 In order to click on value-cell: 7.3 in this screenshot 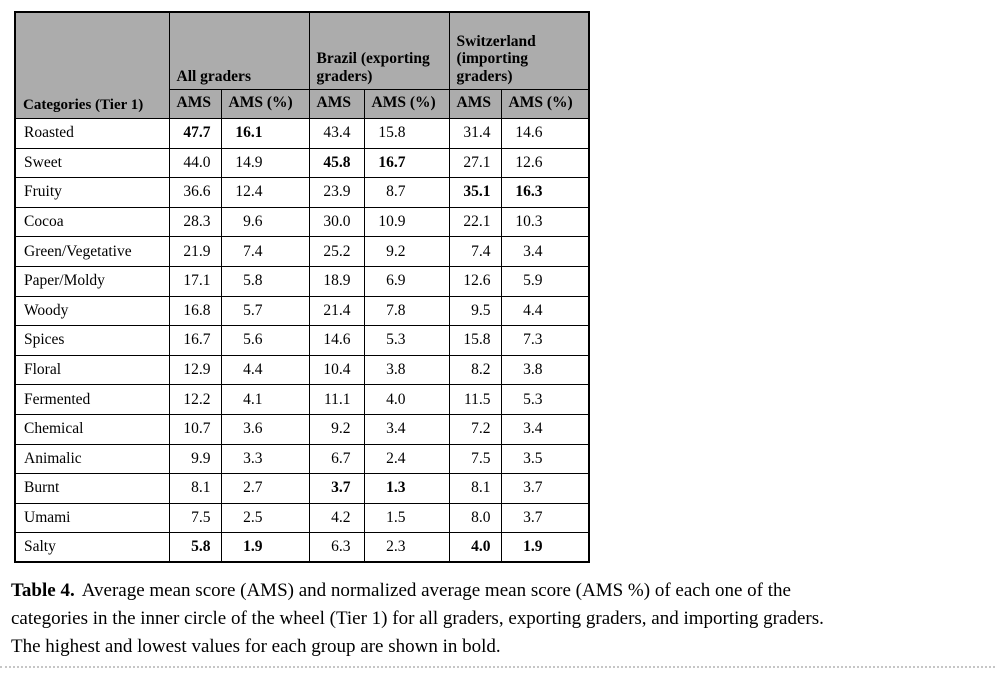, I will do `click(545, 340)`.